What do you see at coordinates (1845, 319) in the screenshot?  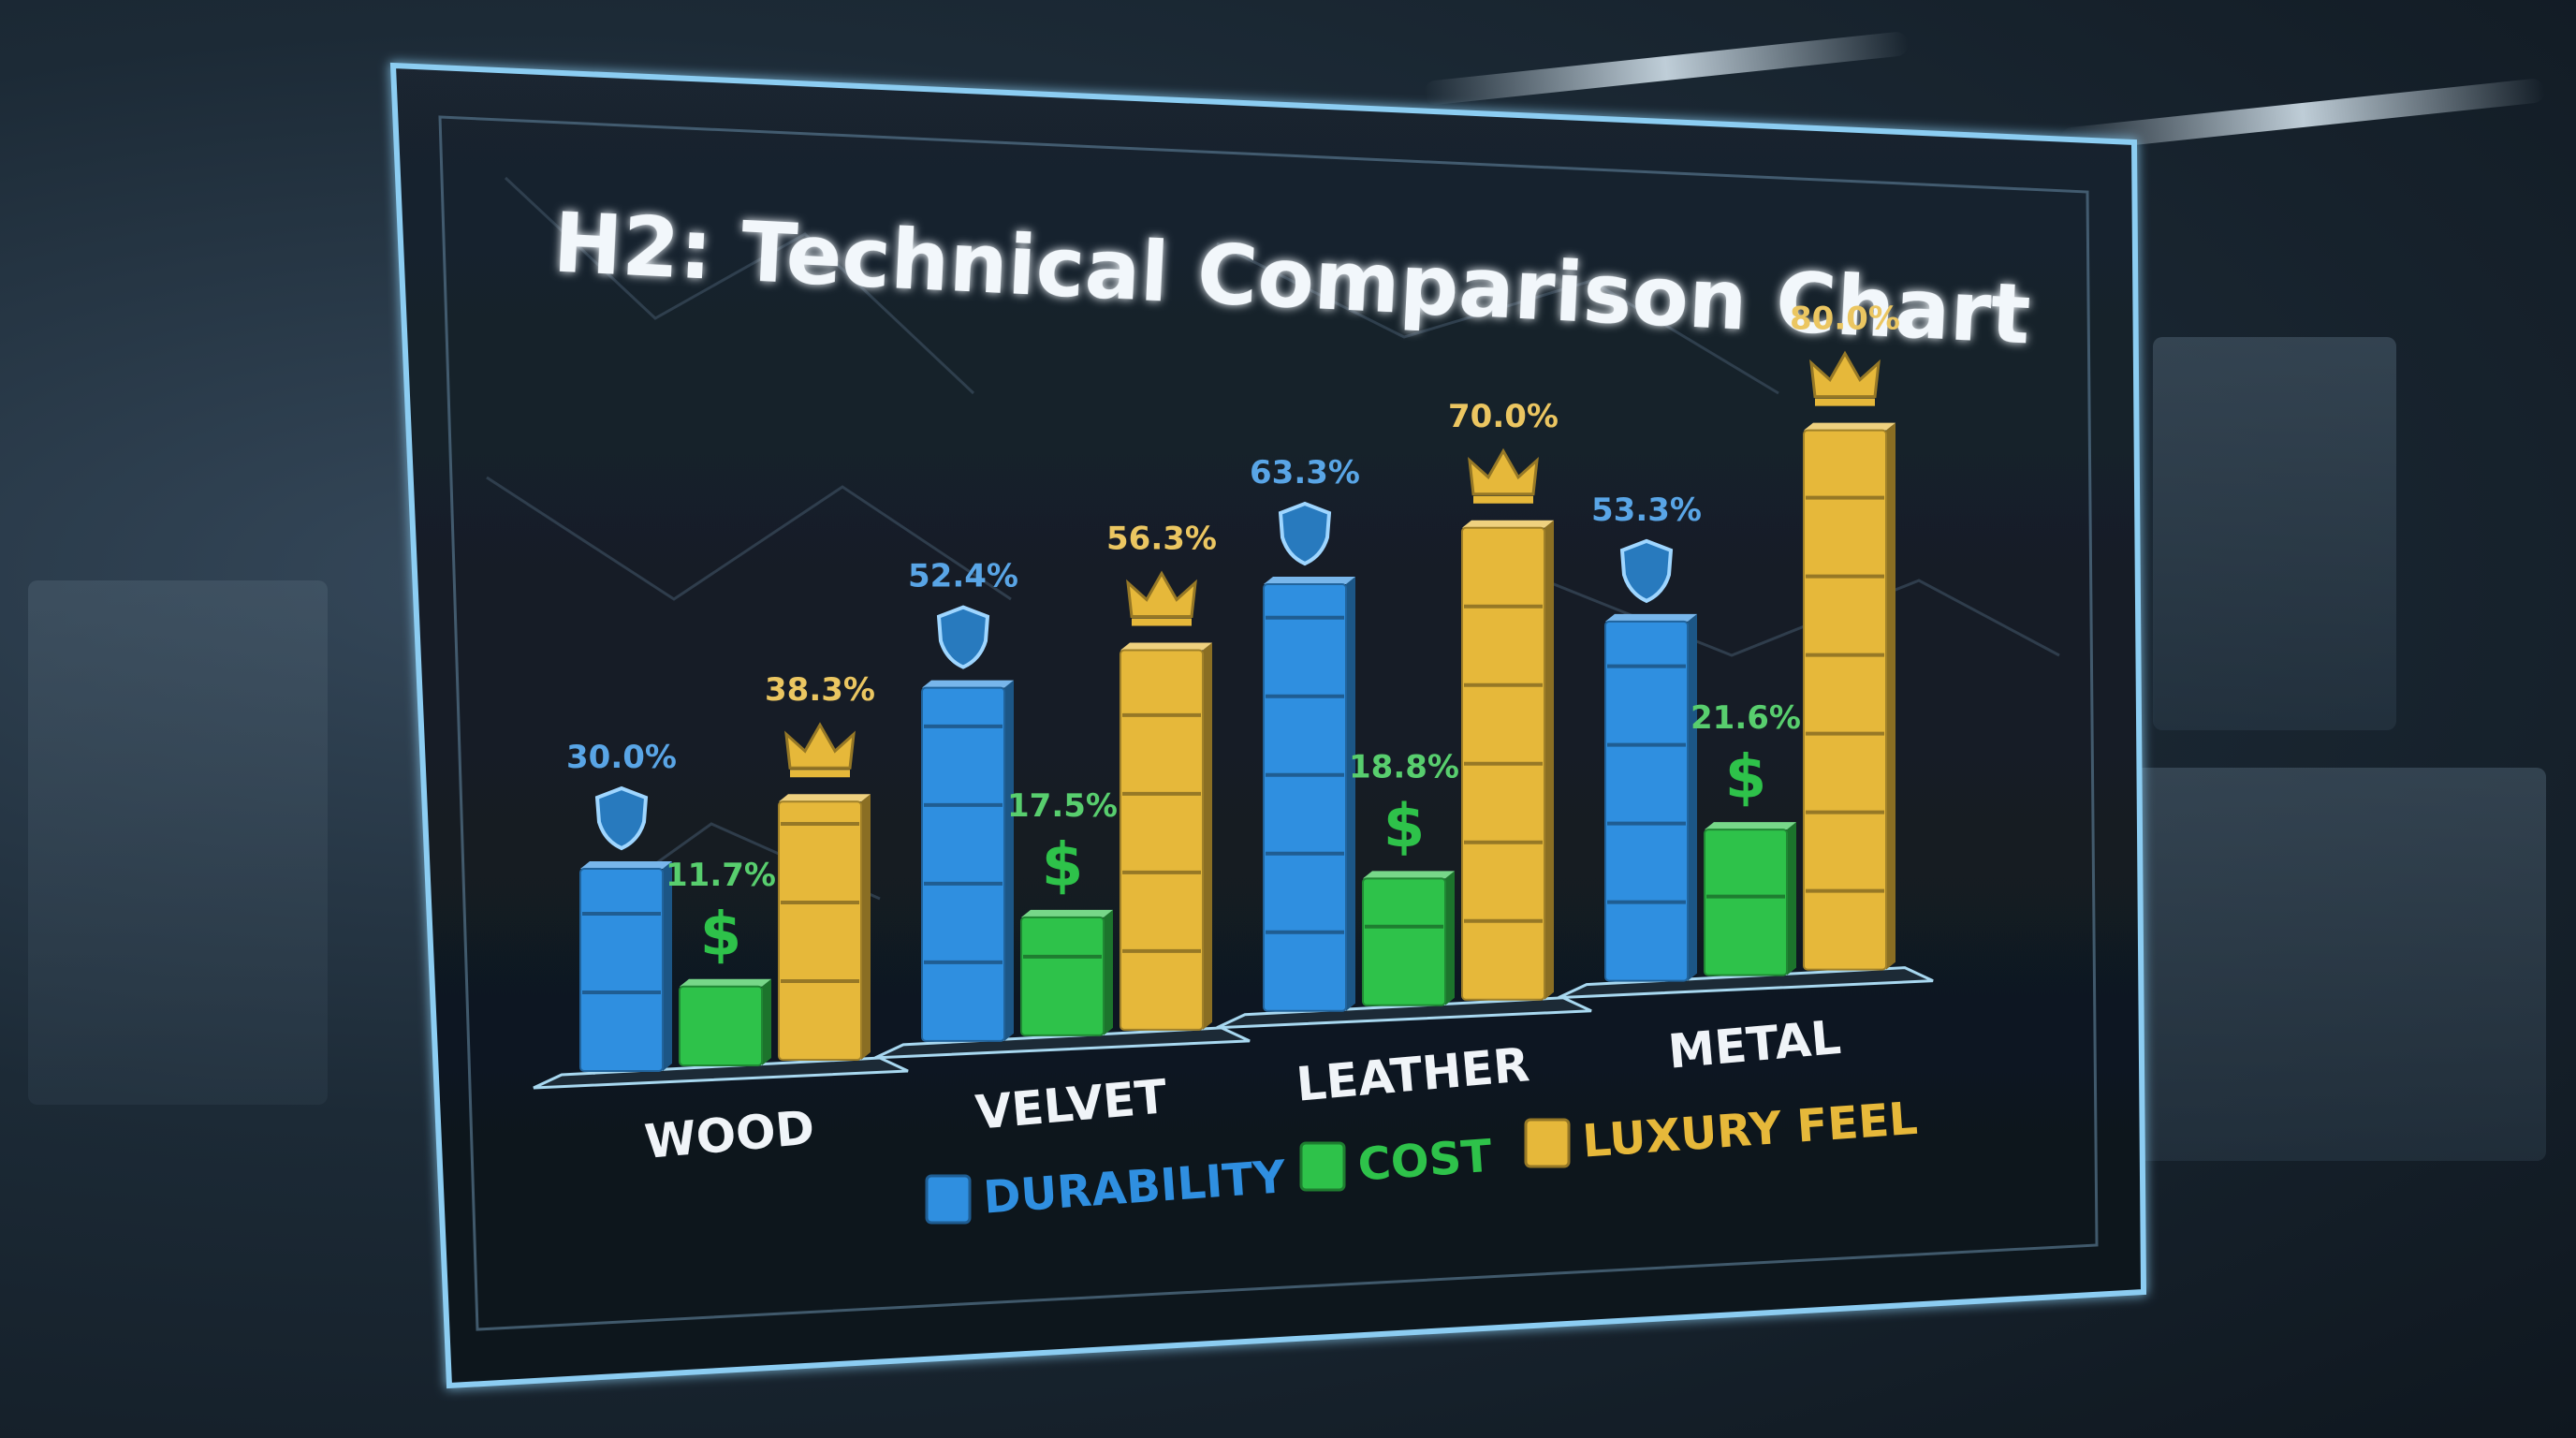 I see `value-label: 80.0%` at bounding box center [1845, 319].